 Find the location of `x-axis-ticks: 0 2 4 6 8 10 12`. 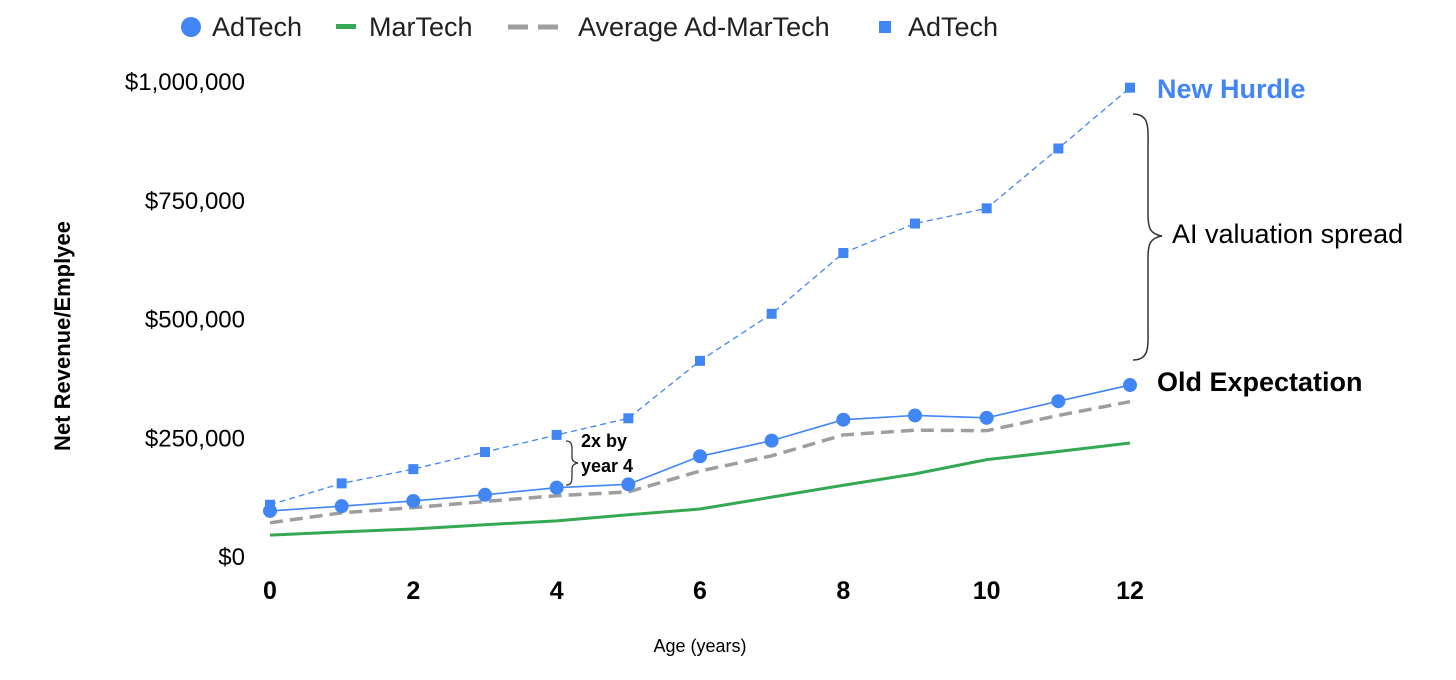

x-axis-ticks: 0 2 4 6 8 10 12 is located at coordinates (703, 591).